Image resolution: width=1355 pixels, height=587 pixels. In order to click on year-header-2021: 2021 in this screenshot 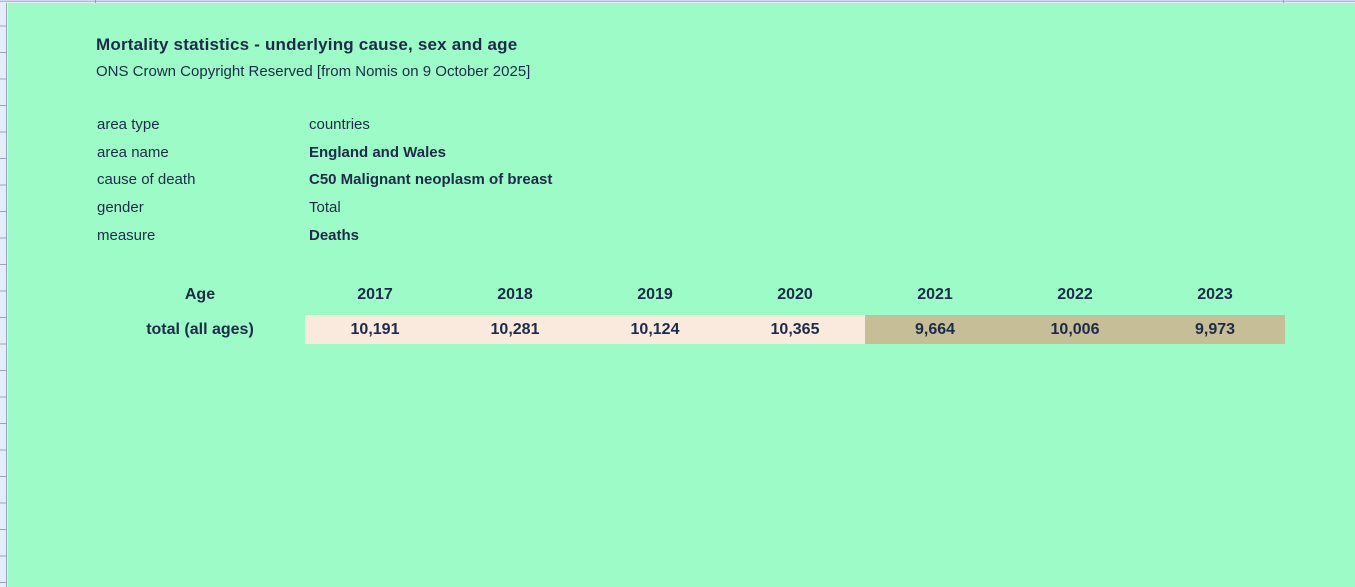, I will do `click(935, 294)`.